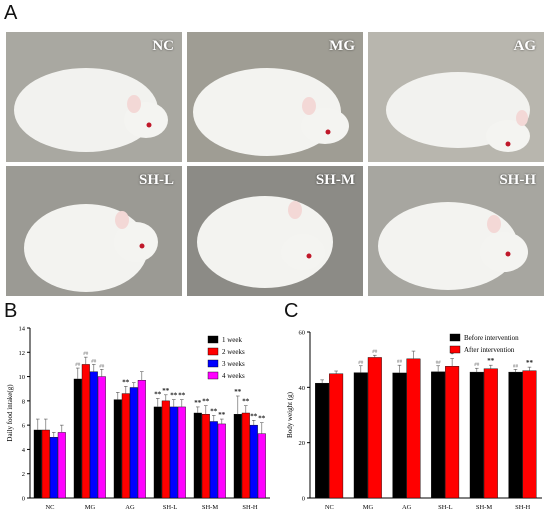 This screenshot has width=550, height=523. What do you see at coordinates (303, 499) in the screenshot?
I see `y-tick-label: 0` at bounding box center [303, 499].